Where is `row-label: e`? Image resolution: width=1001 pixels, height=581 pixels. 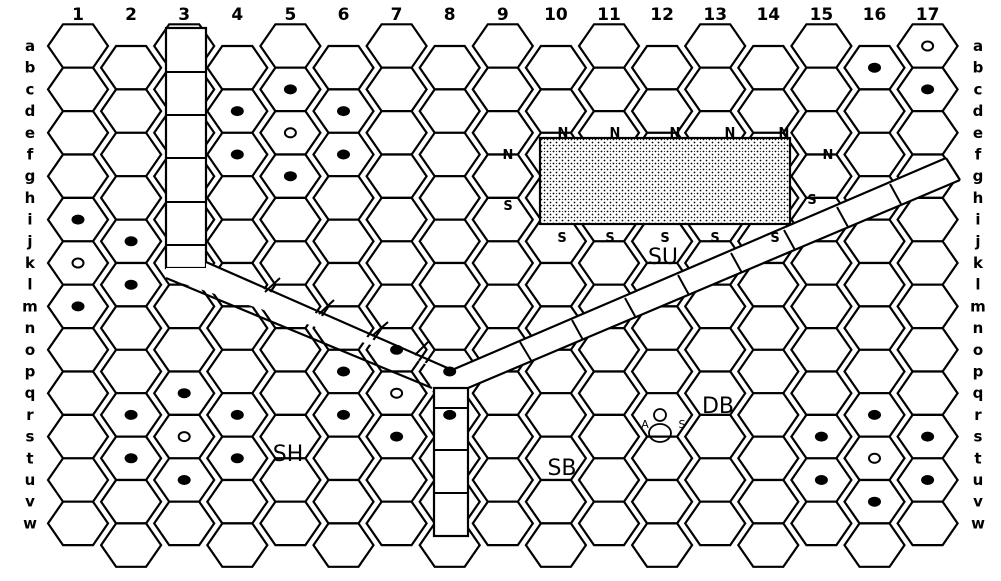 row-label: e is located at coordinates (978, 133).